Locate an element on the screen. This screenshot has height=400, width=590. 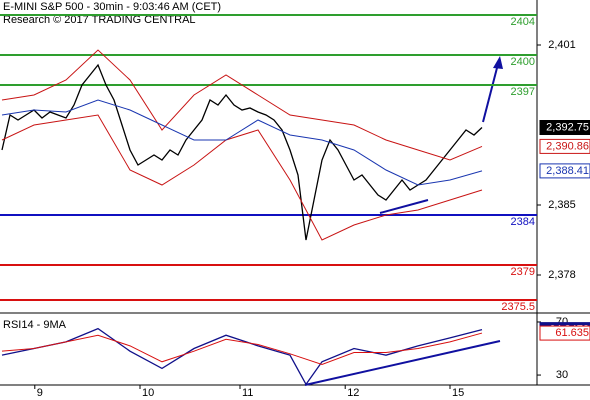
y-tick-label: 2,378 is located at coordinates (562, 275).